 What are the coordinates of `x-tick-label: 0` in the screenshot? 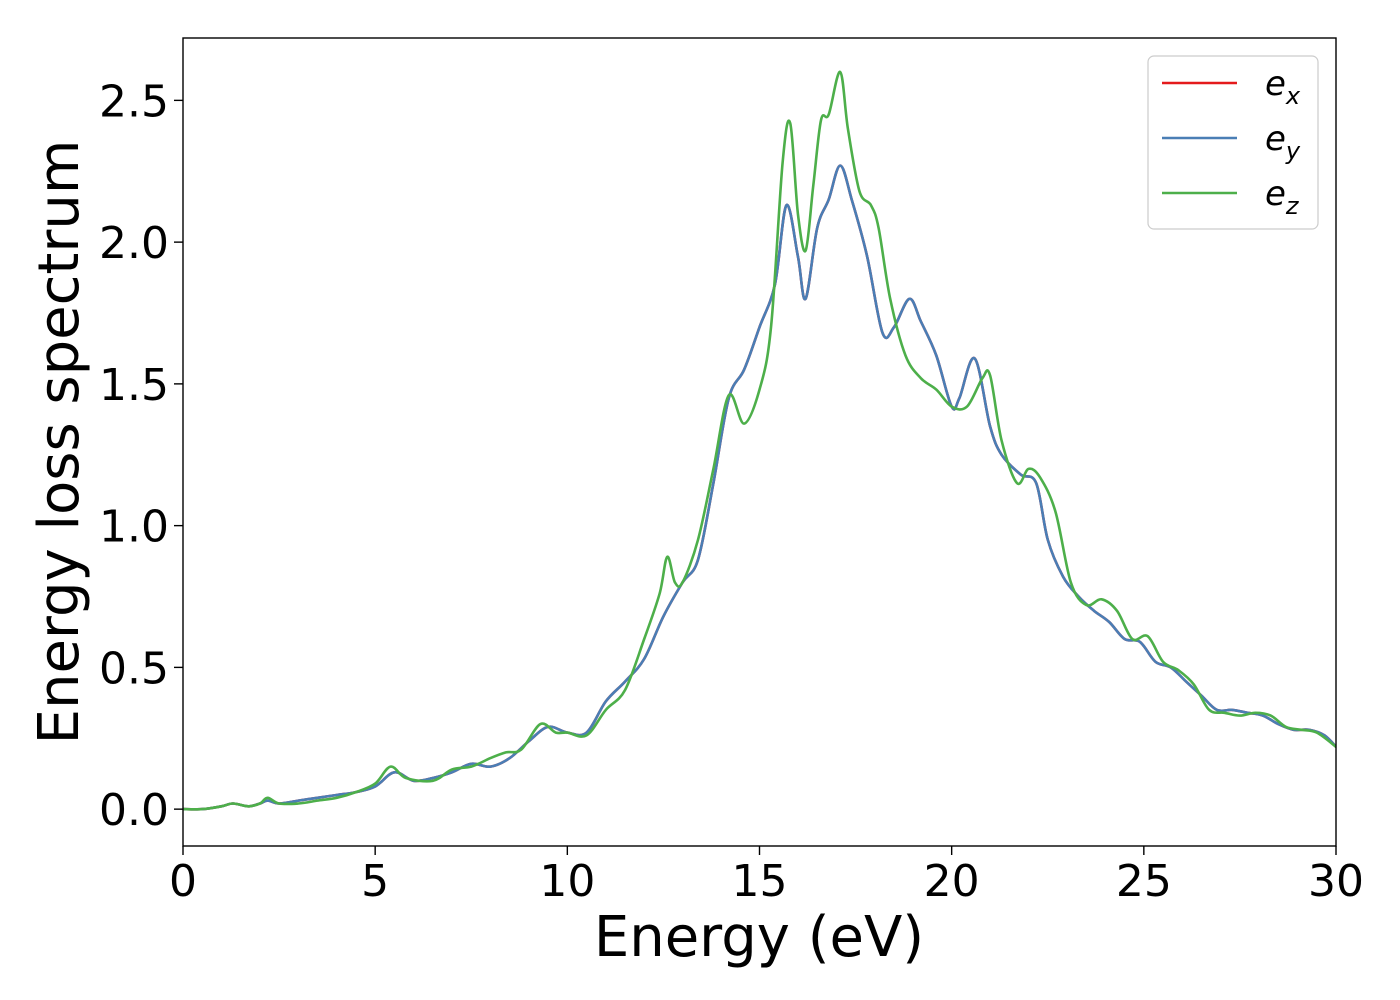 It's located at (183, 881).